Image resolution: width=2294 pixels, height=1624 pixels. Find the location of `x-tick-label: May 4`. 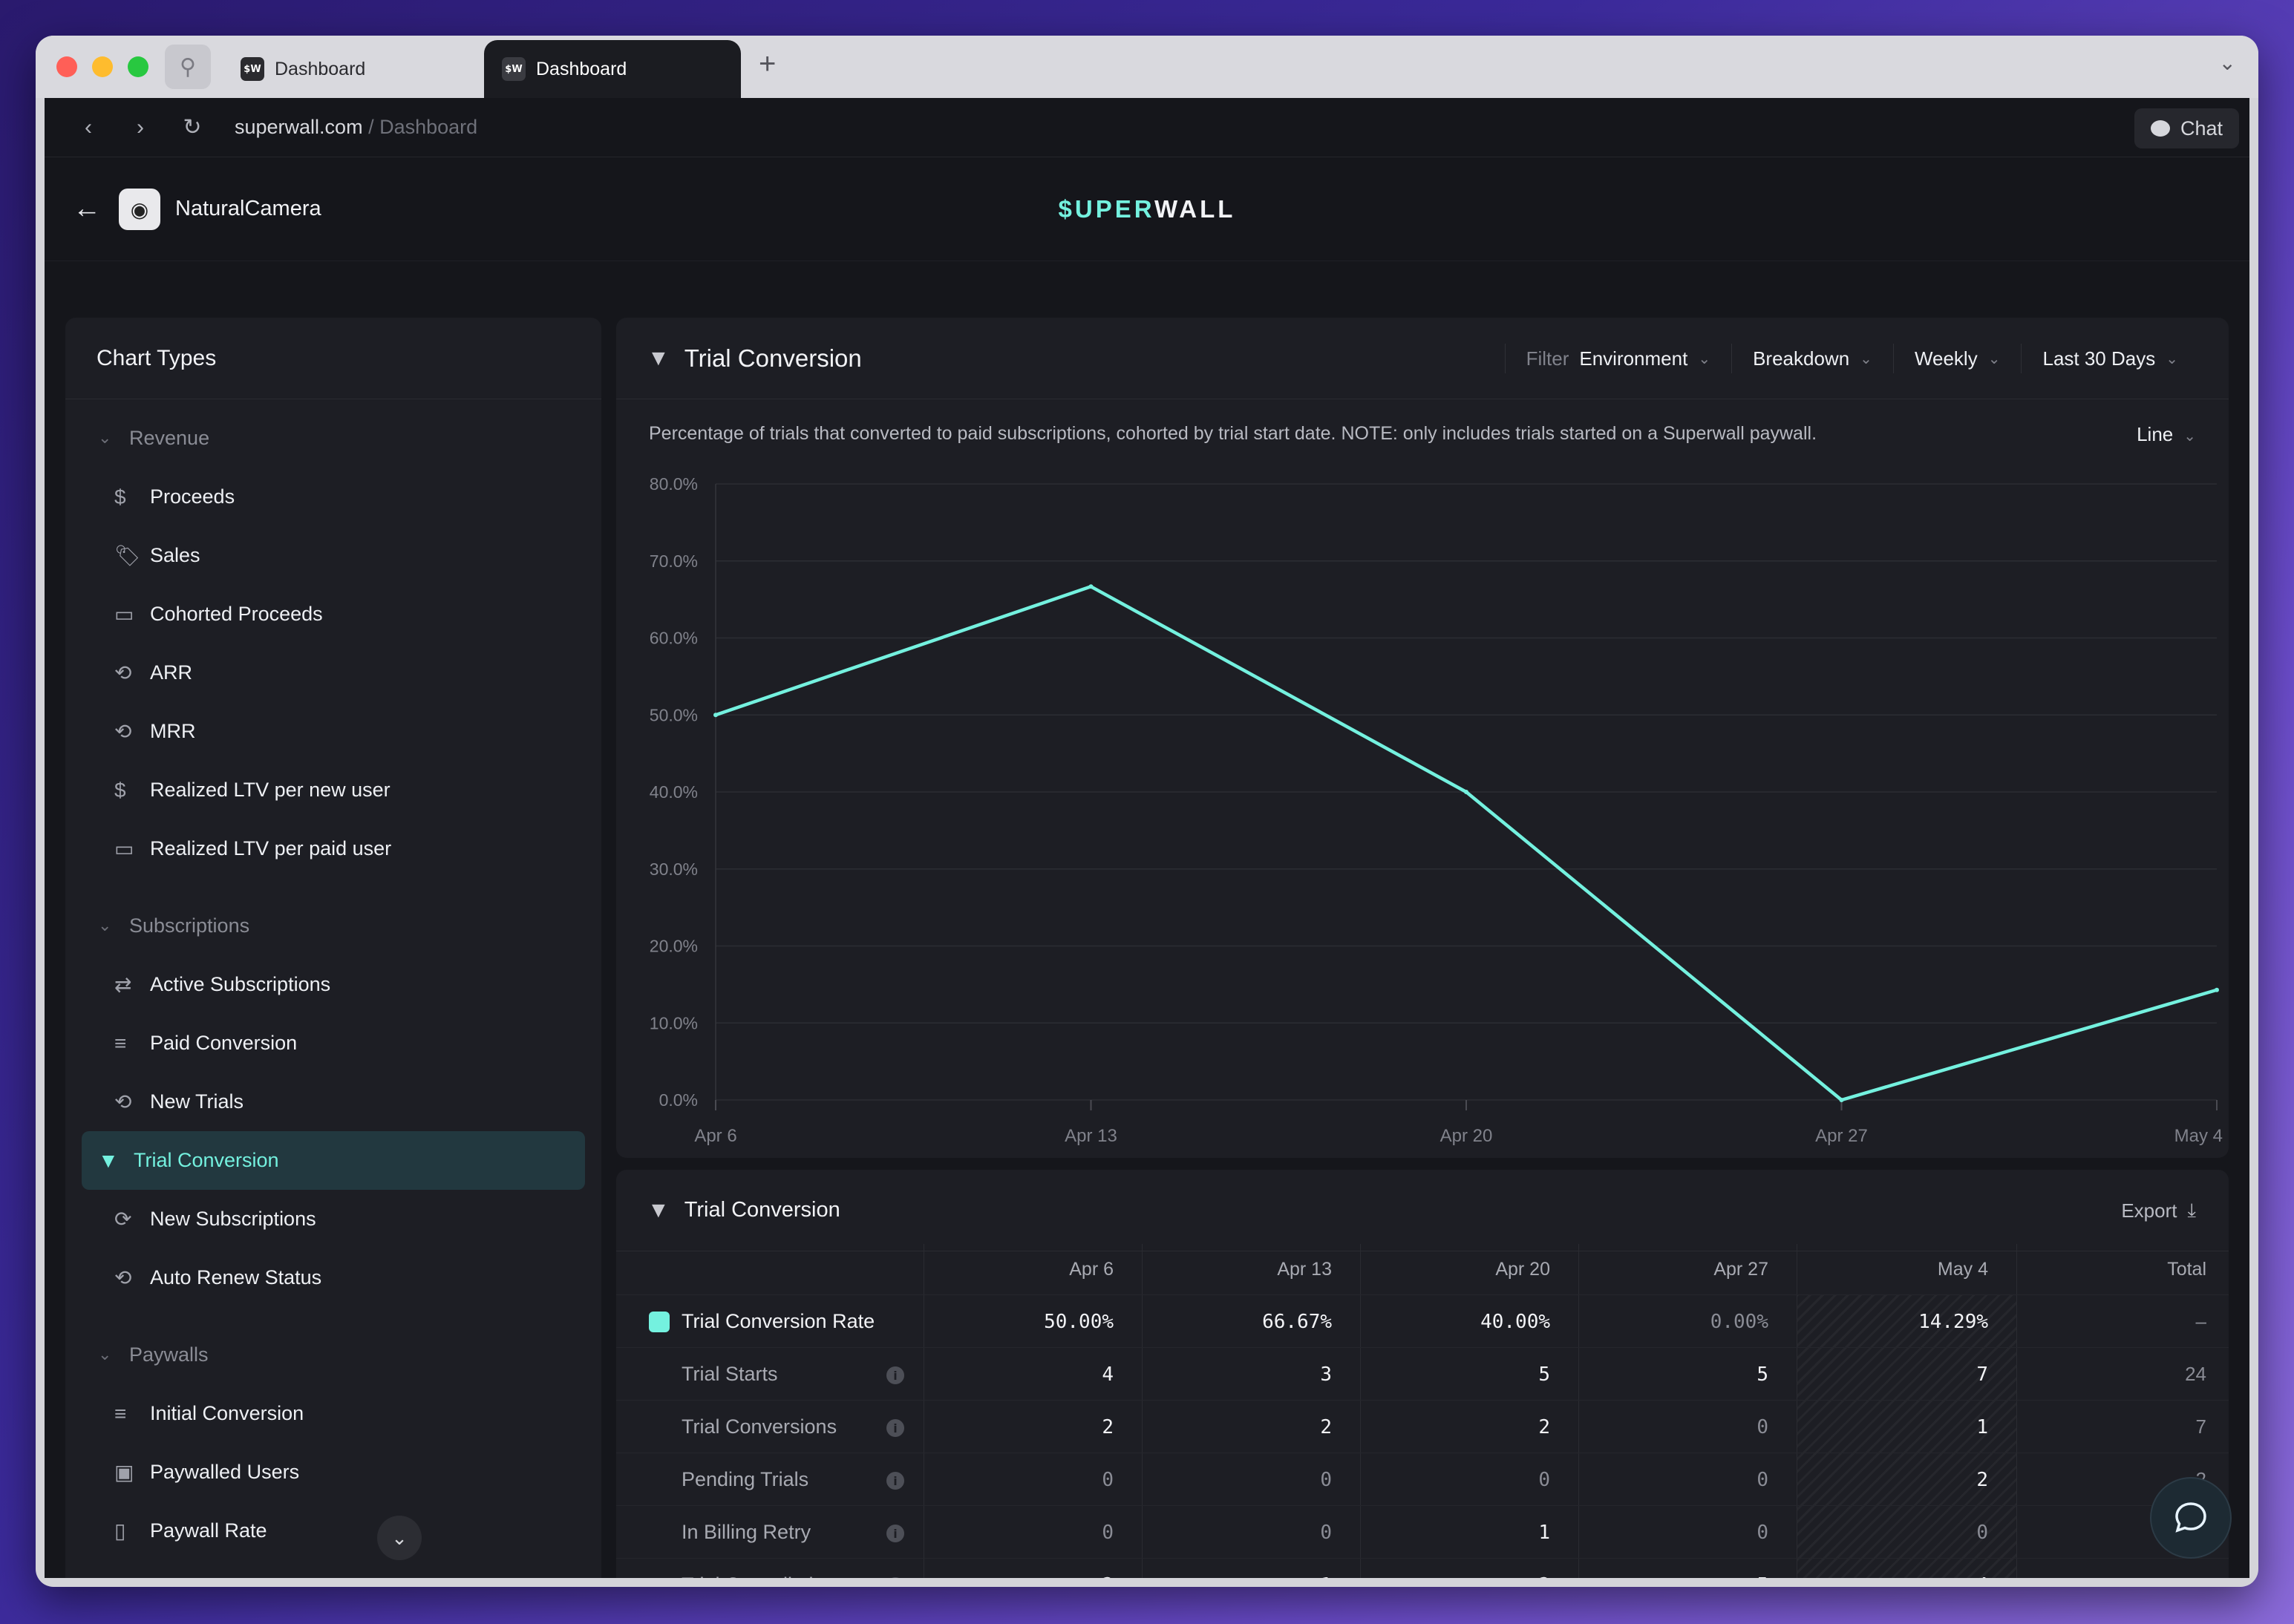

x-tick-label: May 4 is located at coordinates (2198, 1136).